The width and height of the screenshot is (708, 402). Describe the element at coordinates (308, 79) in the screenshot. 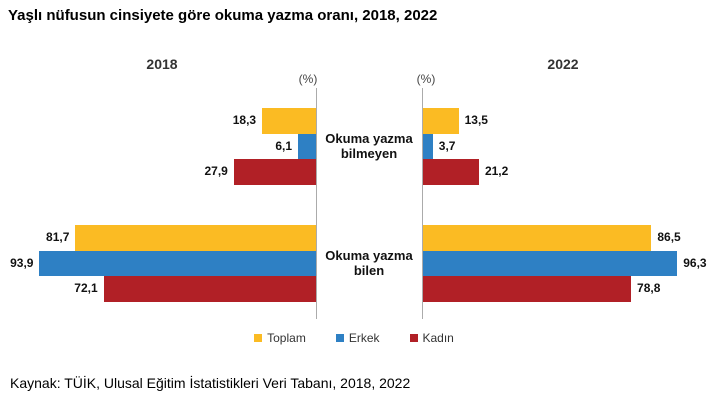

I see `unit-label-left: (%)` at that location.